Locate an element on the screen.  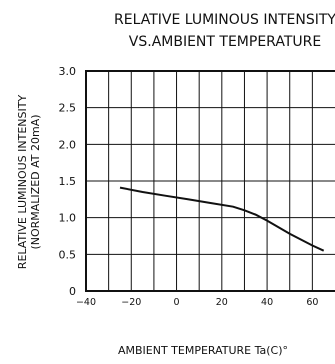
y-tick-label: 2.0 is located at coordinates (68, 144).